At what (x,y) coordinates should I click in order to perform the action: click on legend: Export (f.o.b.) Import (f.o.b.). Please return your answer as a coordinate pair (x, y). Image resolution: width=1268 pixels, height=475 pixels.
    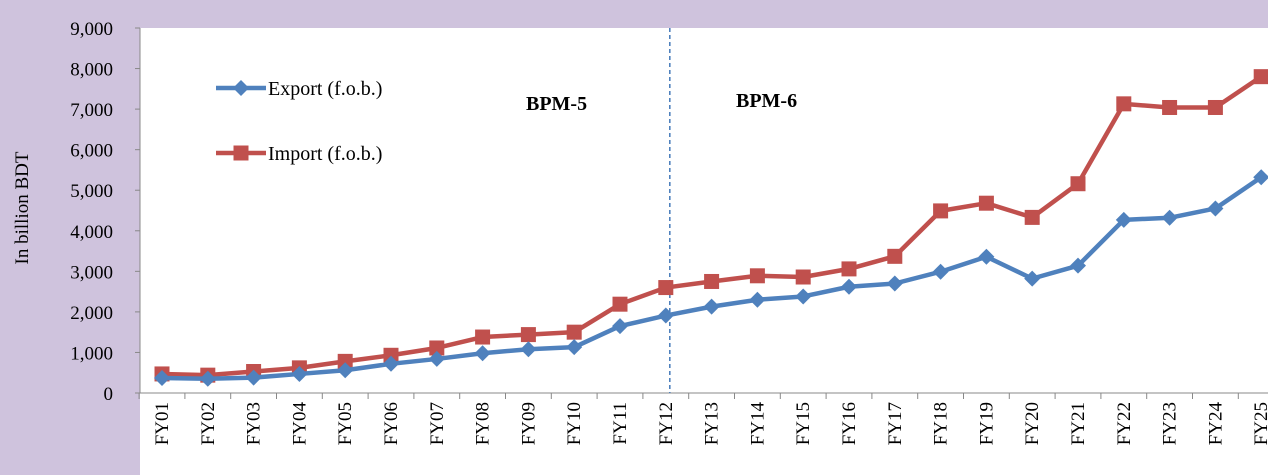
    Looking at the image, I should click on (299, 121).